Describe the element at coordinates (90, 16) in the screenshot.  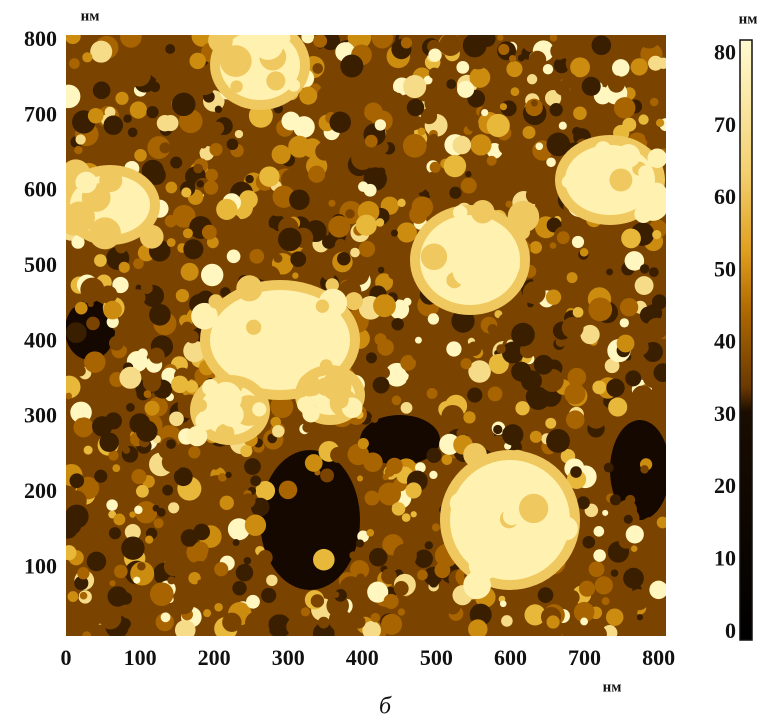
I see `y-unit: нм` at that location.